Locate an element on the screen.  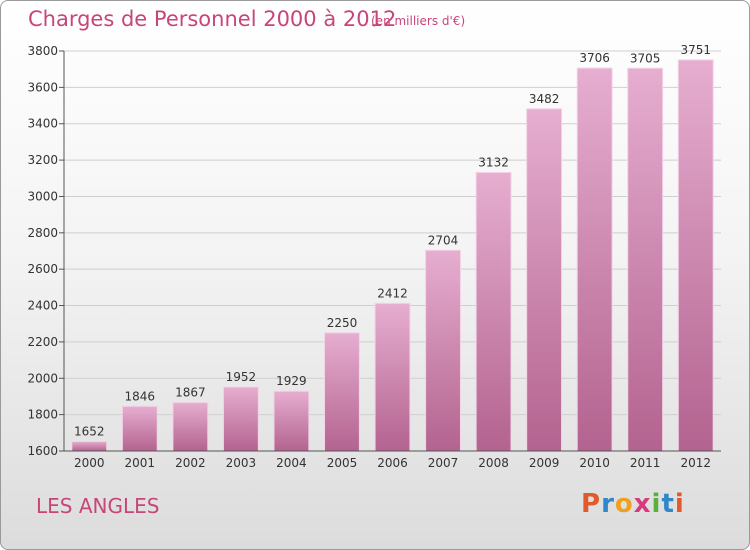
x-tick-label: 2002 is located at coordinates (190, 463).